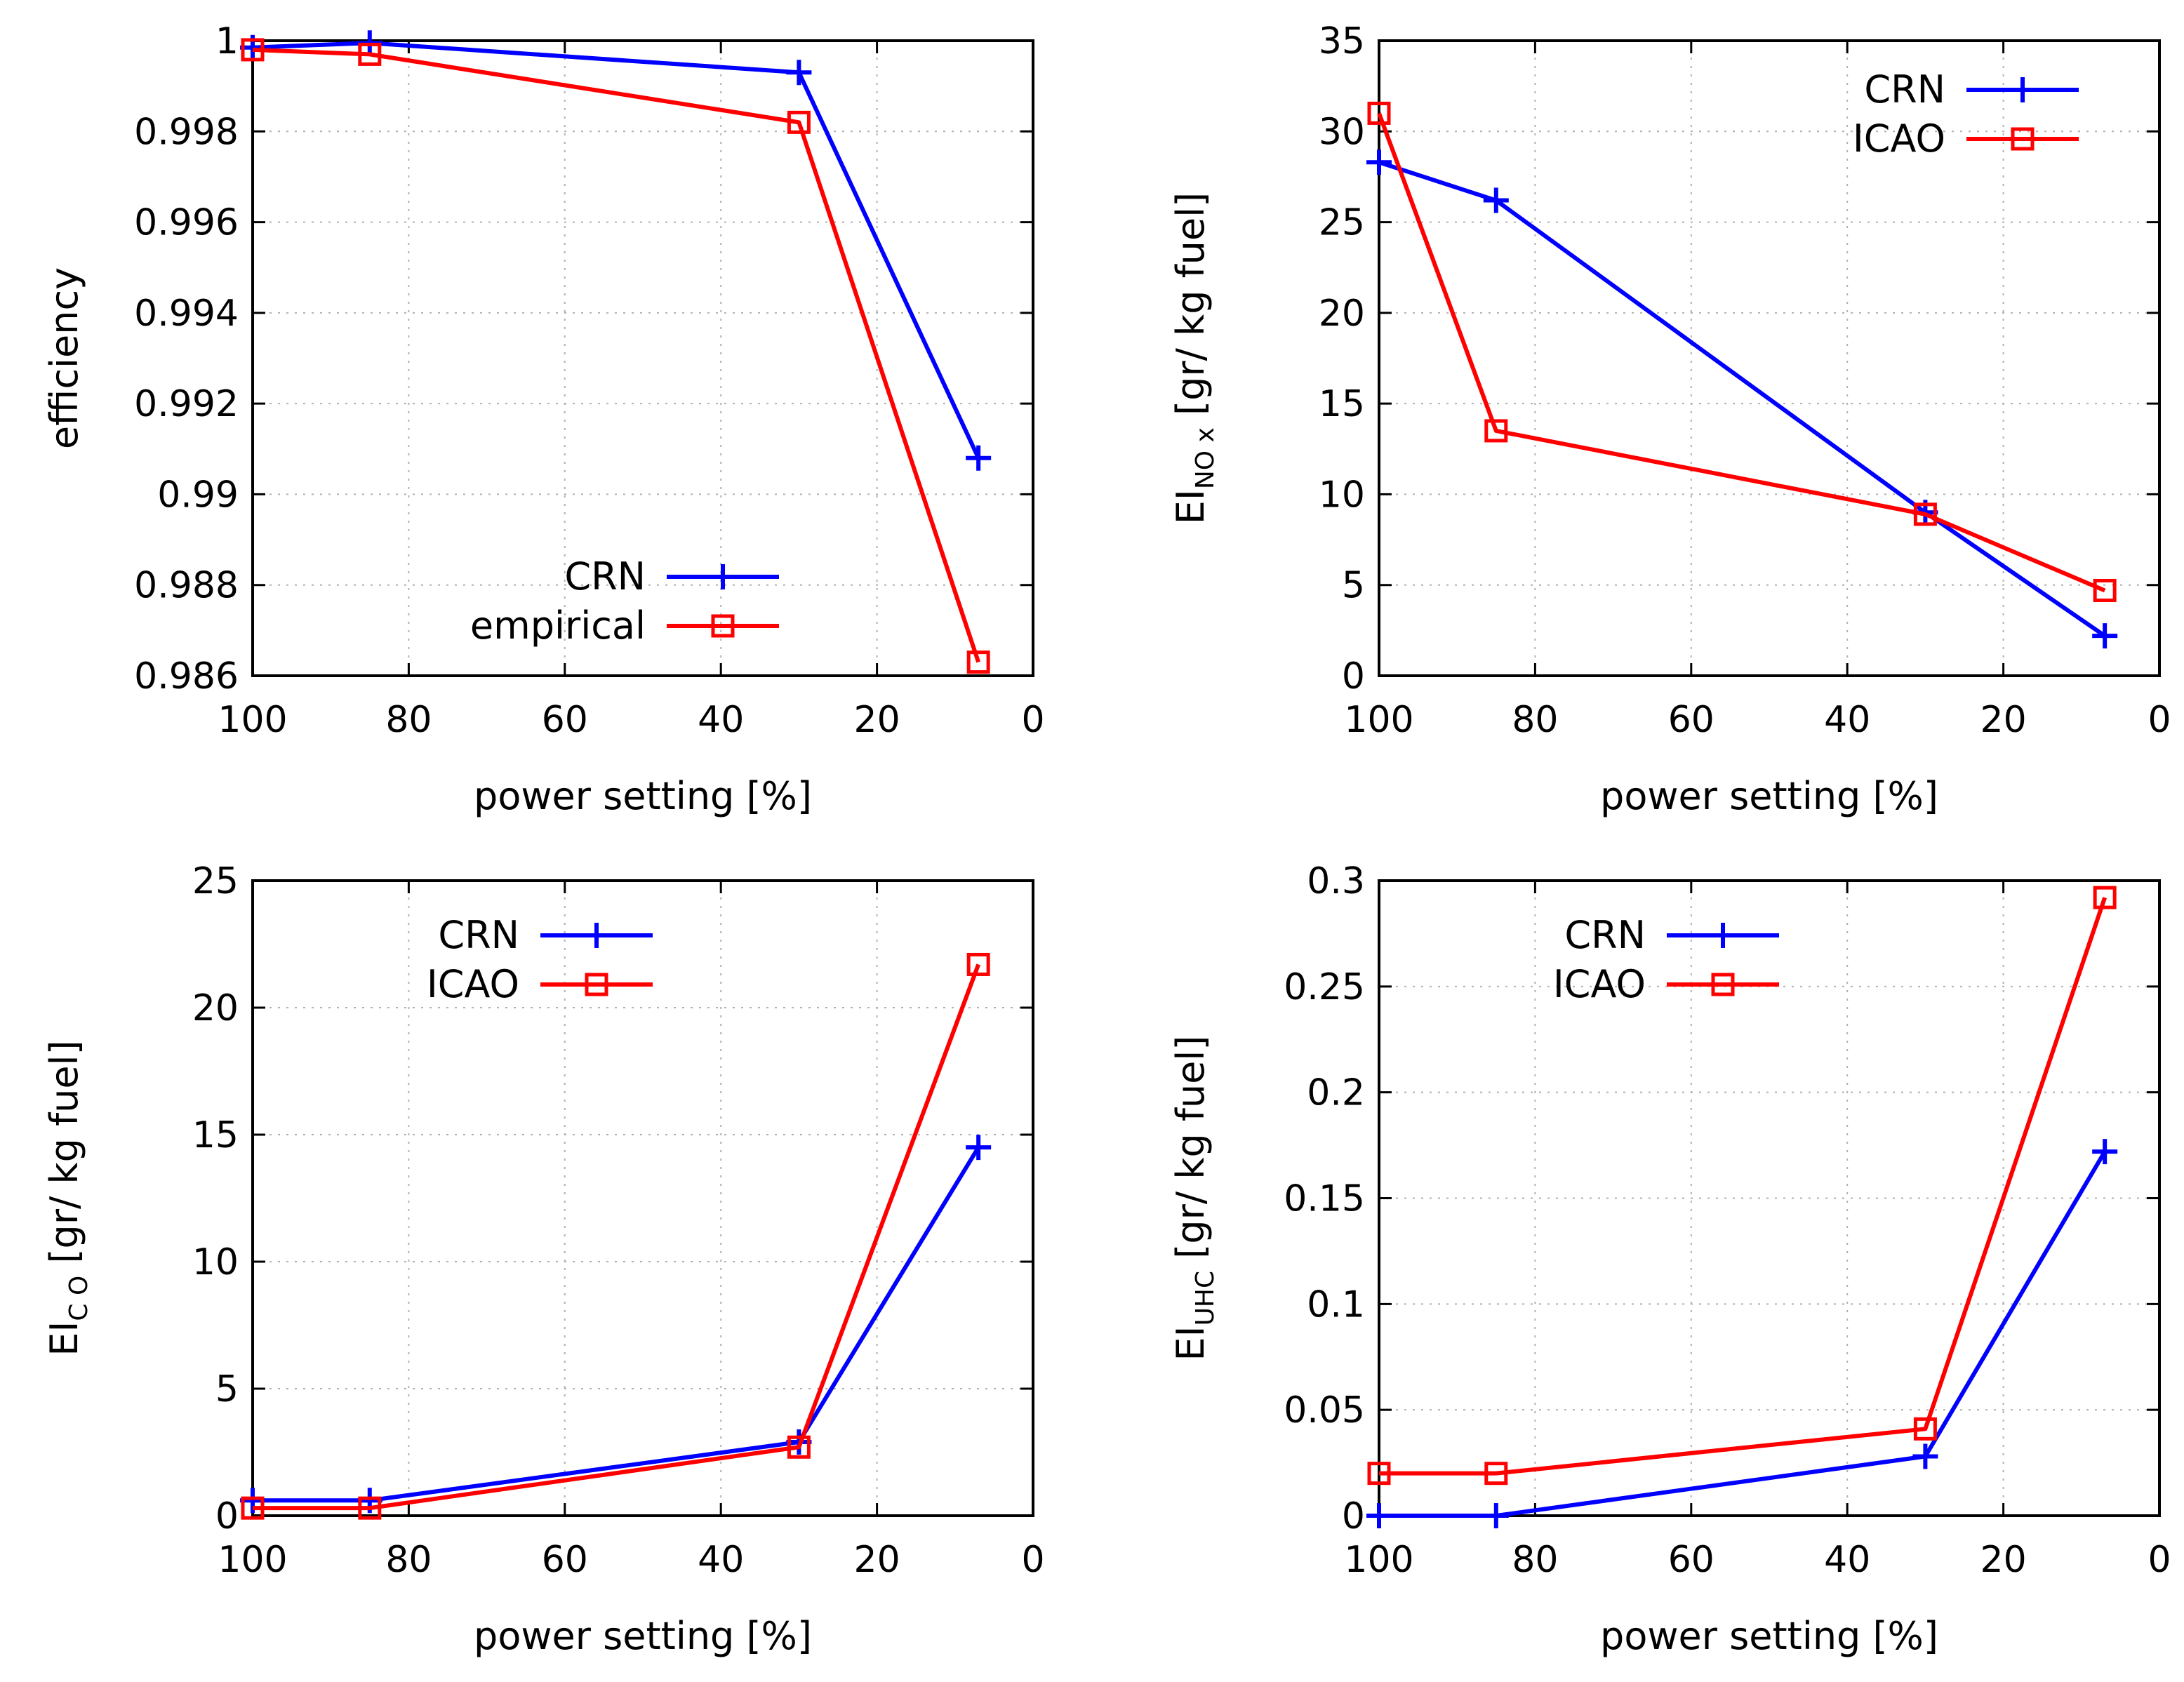  I want to click on y-tick-label: 0.998, so click(187, 132).